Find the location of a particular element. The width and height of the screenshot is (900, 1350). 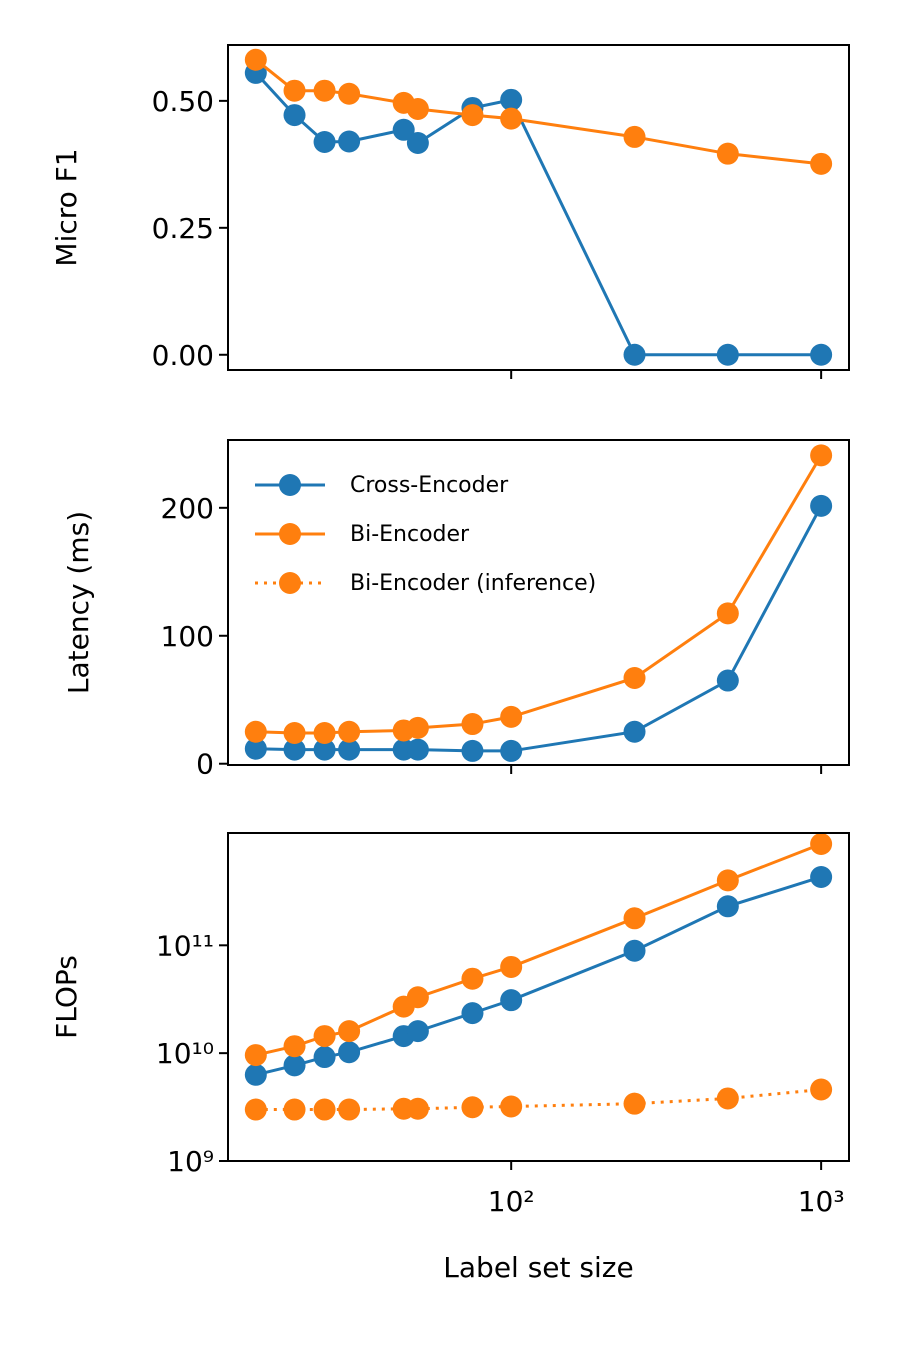

y-tick-label: 0.50 is located at coordinates (183, 101).